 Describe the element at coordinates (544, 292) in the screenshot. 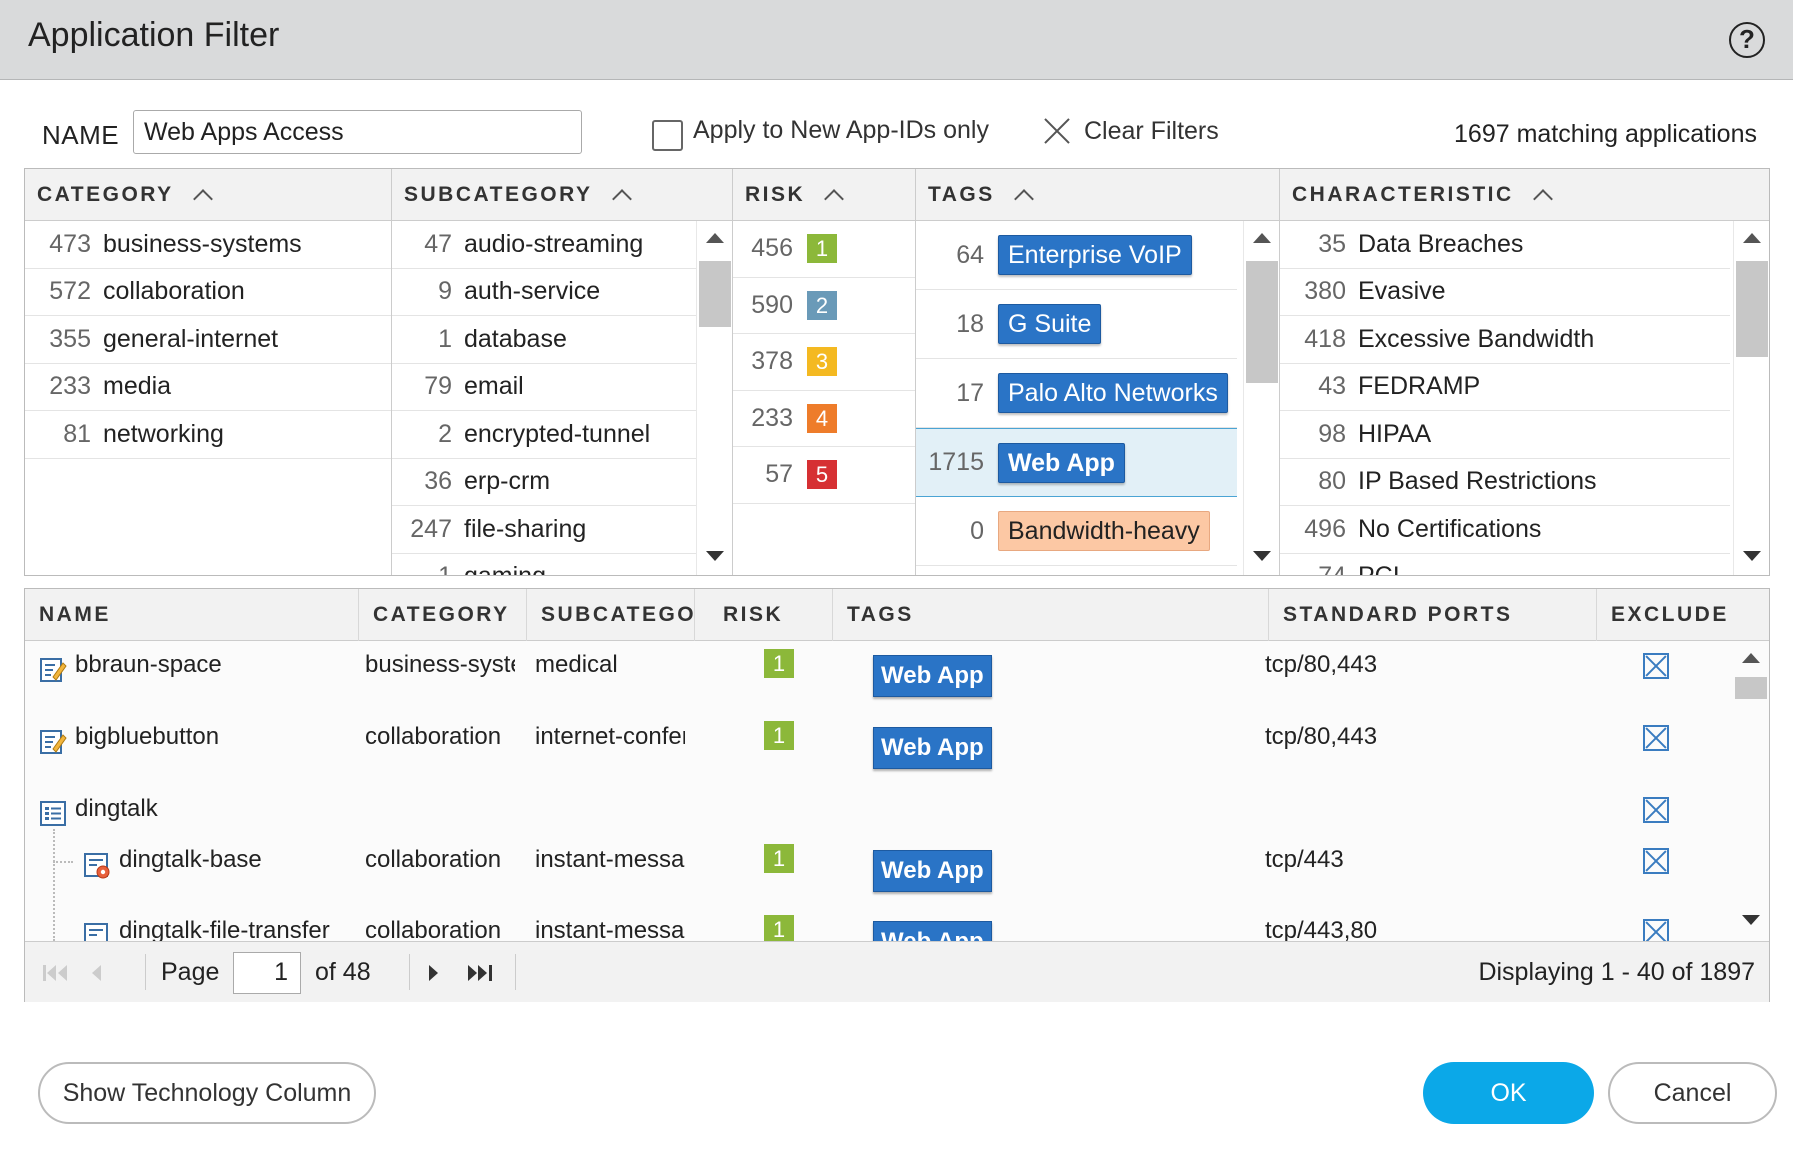

I see `list-item: 9 auth-service` at that location.